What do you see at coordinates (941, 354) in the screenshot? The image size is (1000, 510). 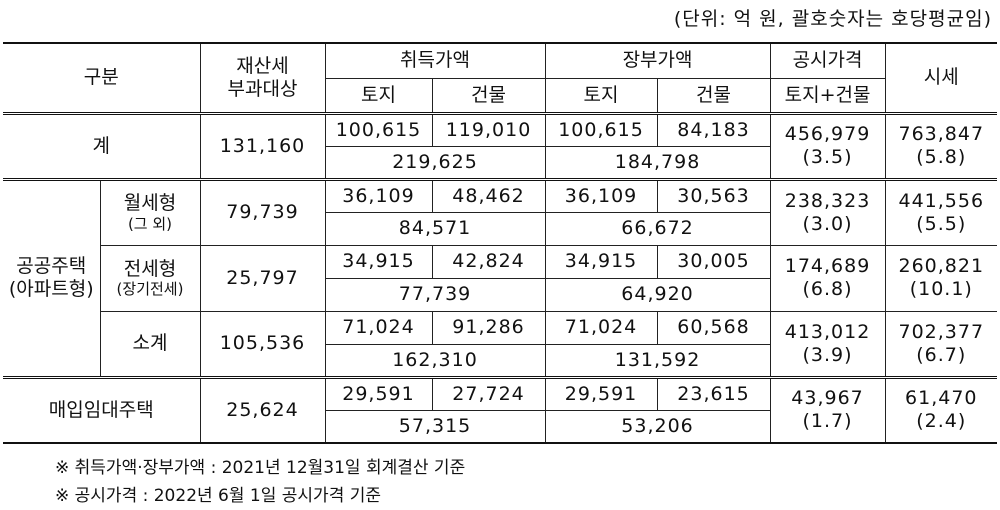 I see `cell-text: (6.7)` at bounding box center [941, 354].